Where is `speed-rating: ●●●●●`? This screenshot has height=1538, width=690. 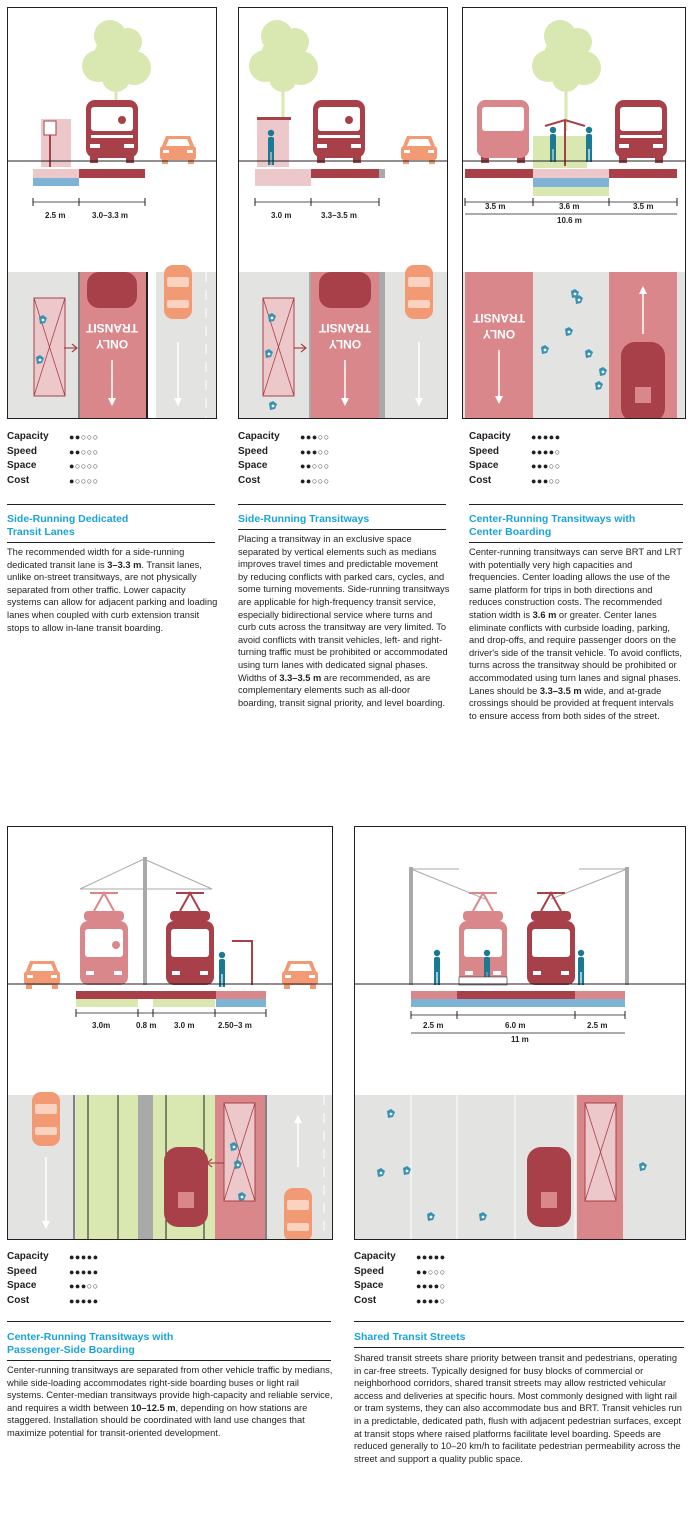 speed-rating: ●●●●● is located at coordinates (84, 1271).